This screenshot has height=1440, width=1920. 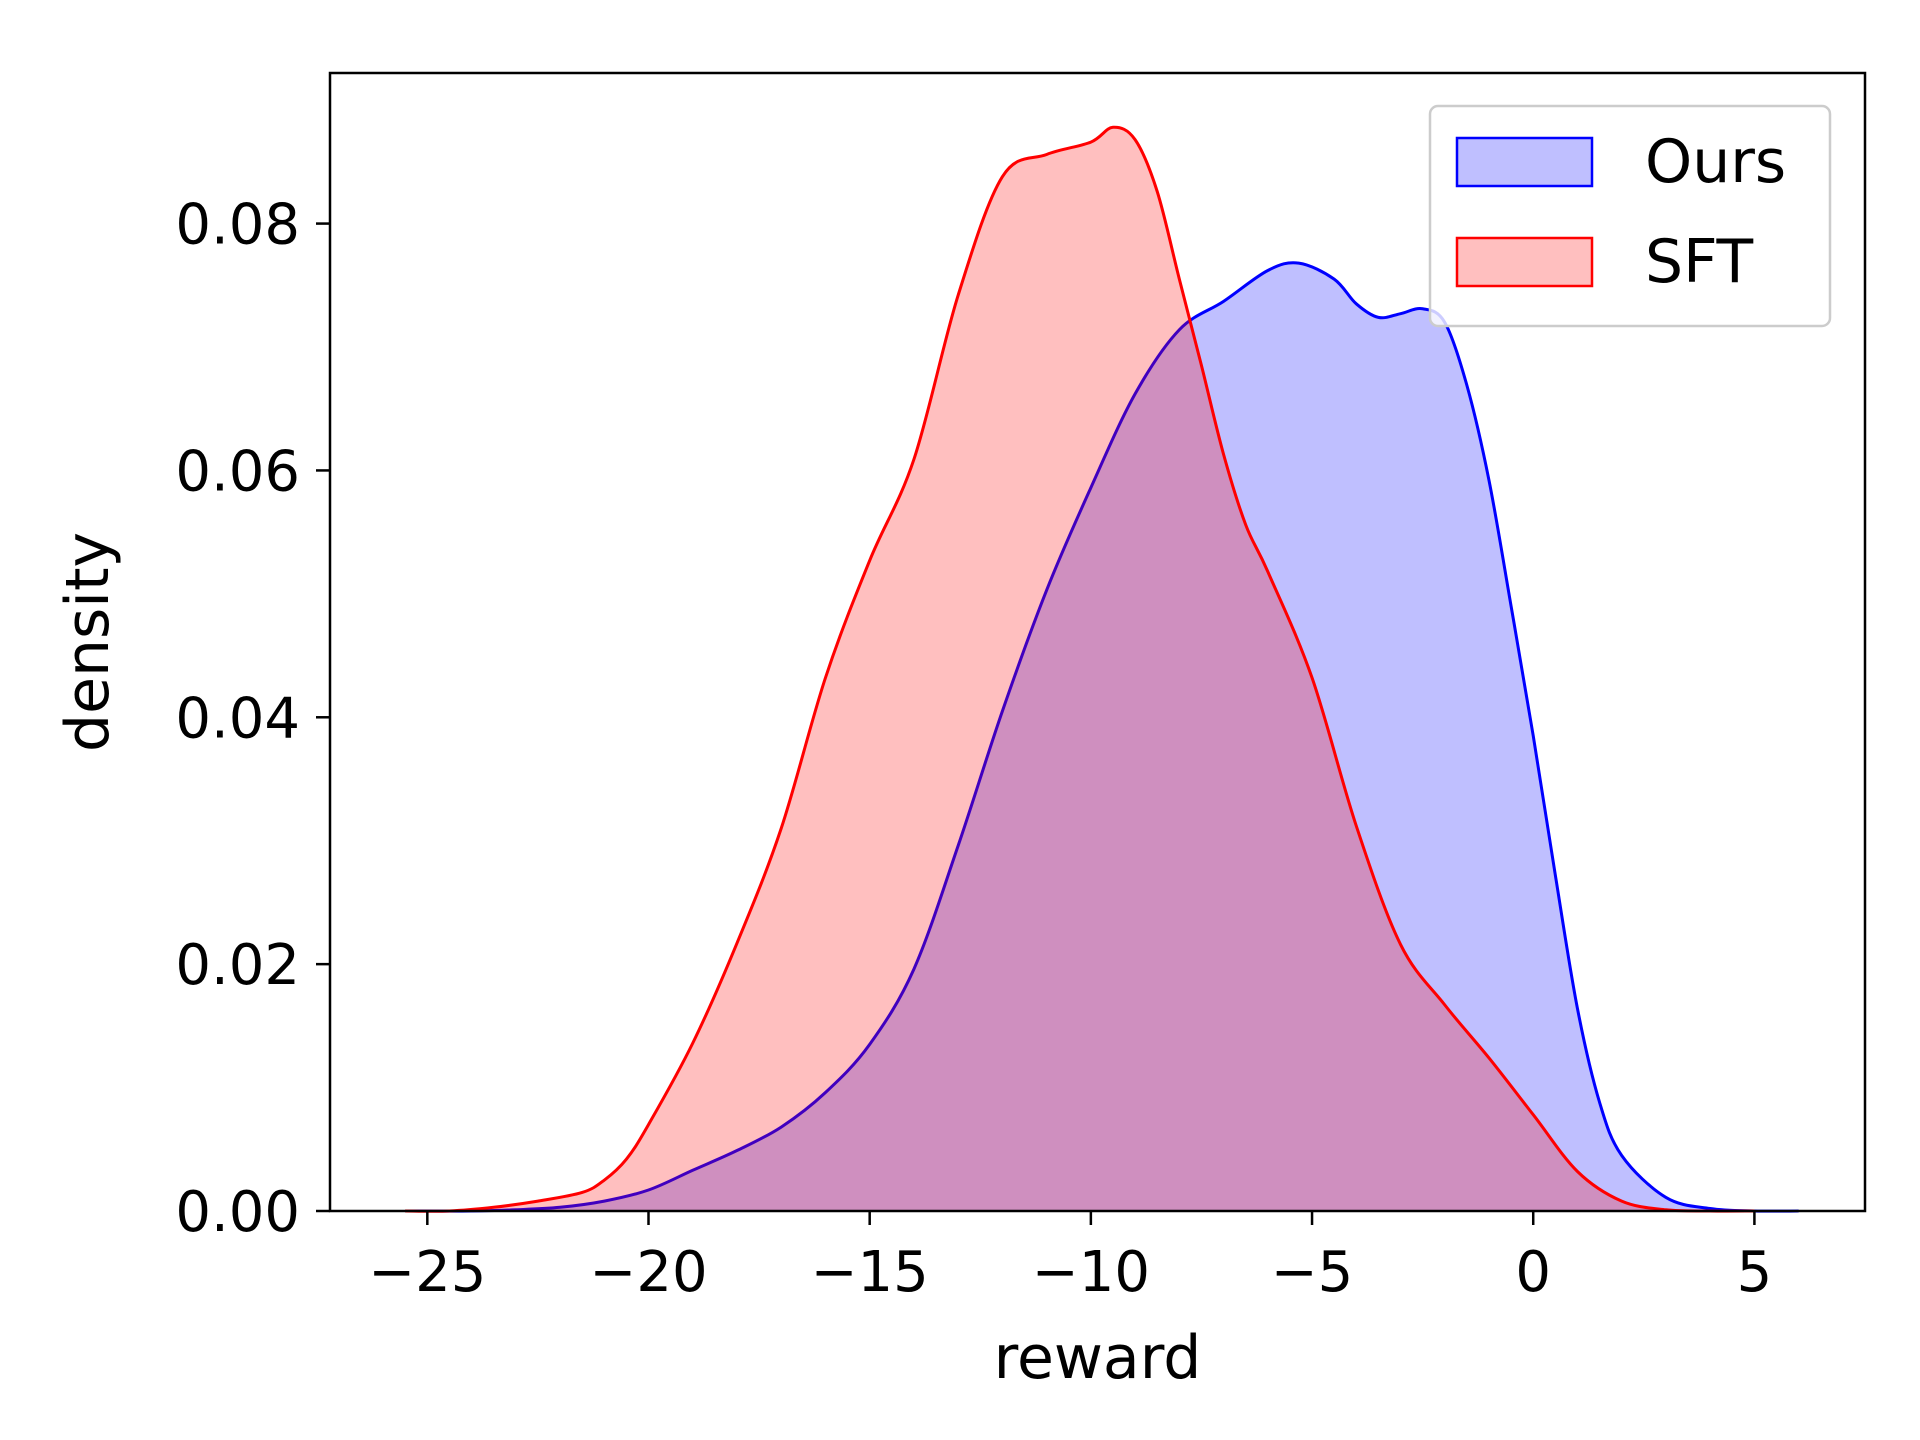 I want to click on y-axis-label: density, so click(x=88, y=642).